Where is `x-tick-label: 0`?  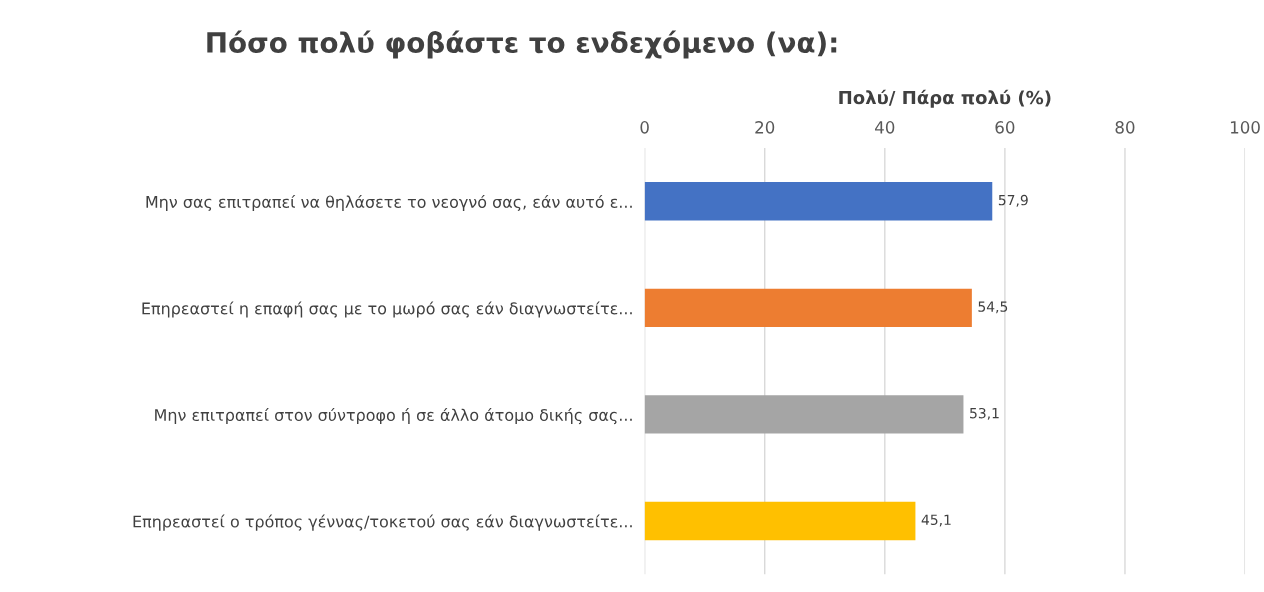
x-tick-label: 0 is located at coordinates (644, 127).